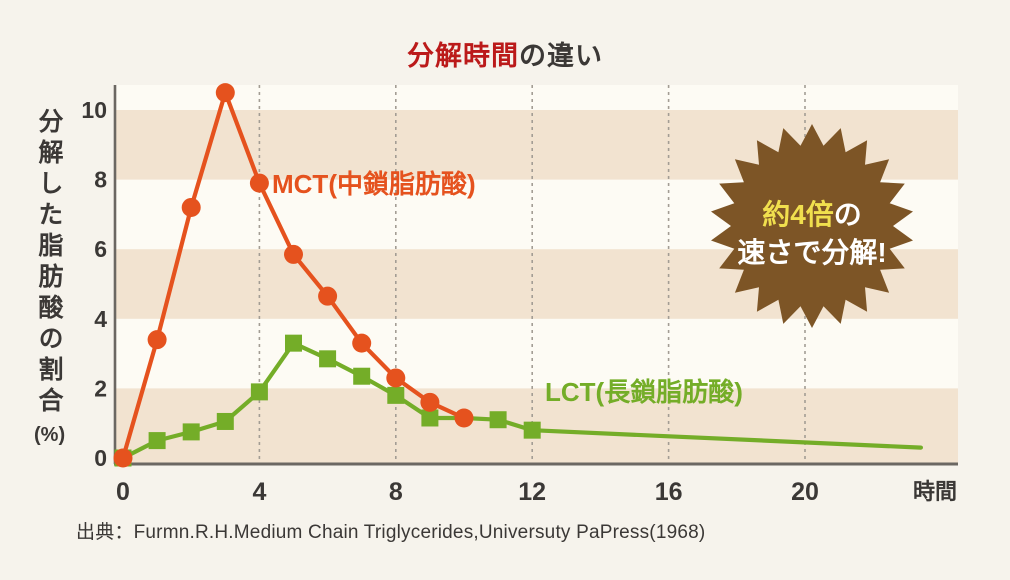  Describe the element at coordinates (100, 319) in the screenshot. I see `y-tick-label: 4` at that location.